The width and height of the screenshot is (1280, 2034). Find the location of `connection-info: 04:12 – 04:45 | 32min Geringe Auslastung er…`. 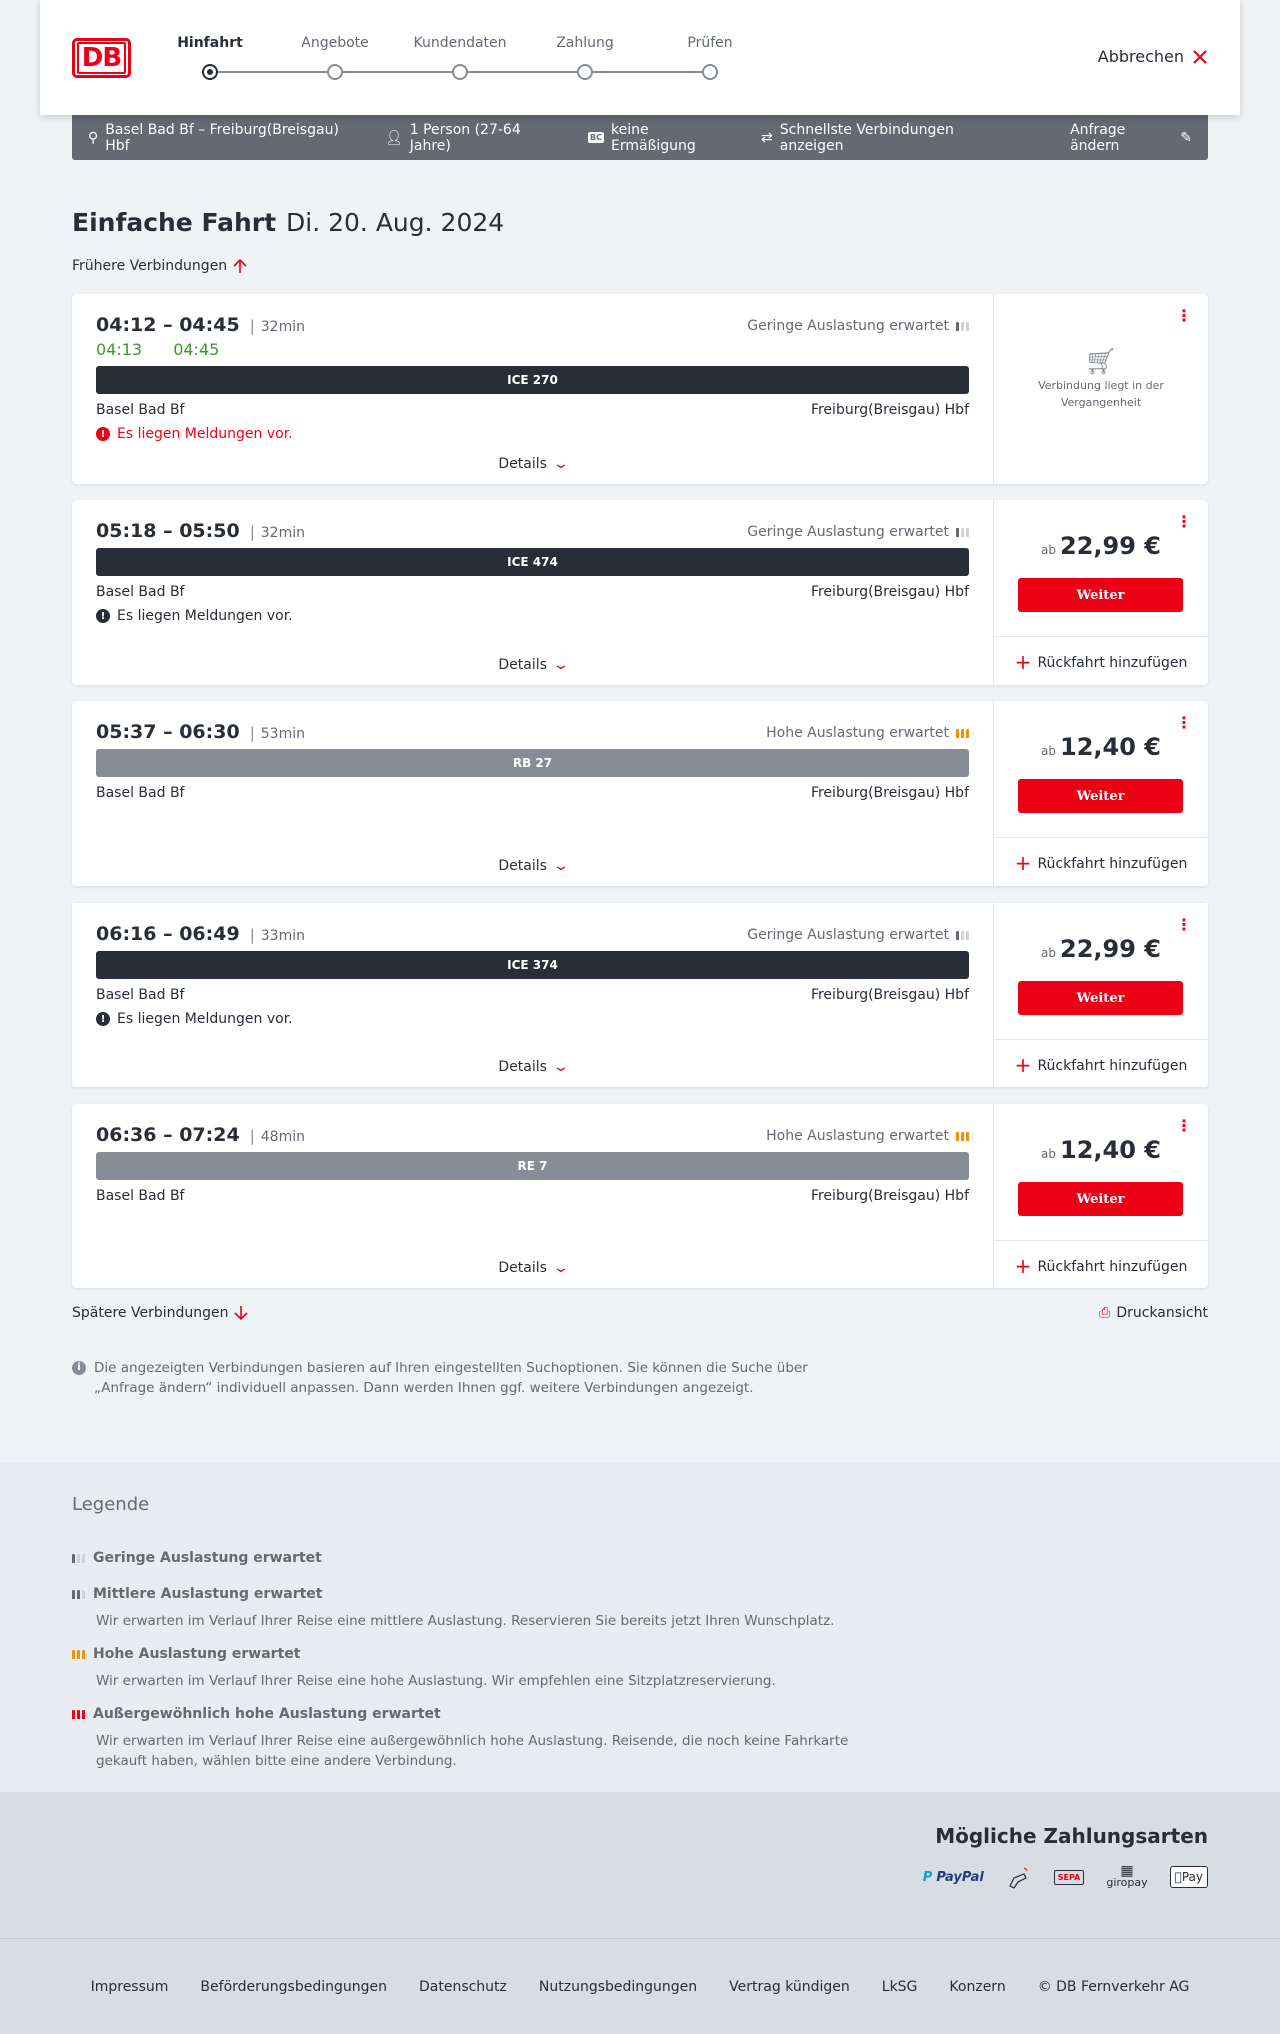

connection-info: 04:12 – 04:45 | 32min Geringe Auslastung er… is located at coordinates (533, 389).